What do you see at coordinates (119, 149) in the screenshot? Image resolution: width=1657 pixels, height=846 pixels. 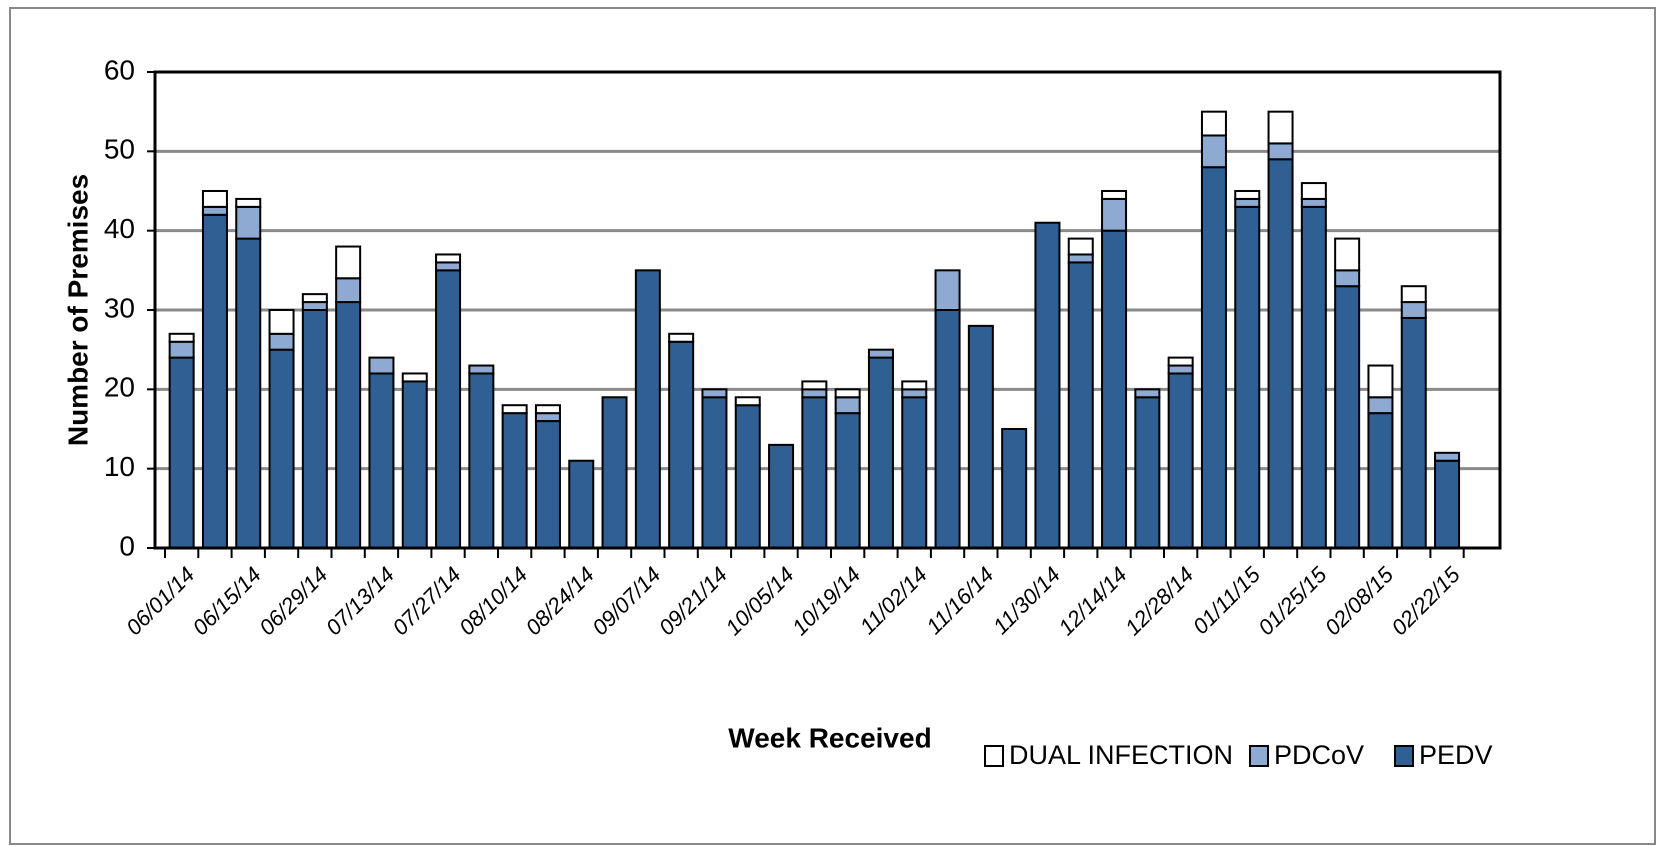 I see `y-tick-label: 50` at bounding box center [119, 149].